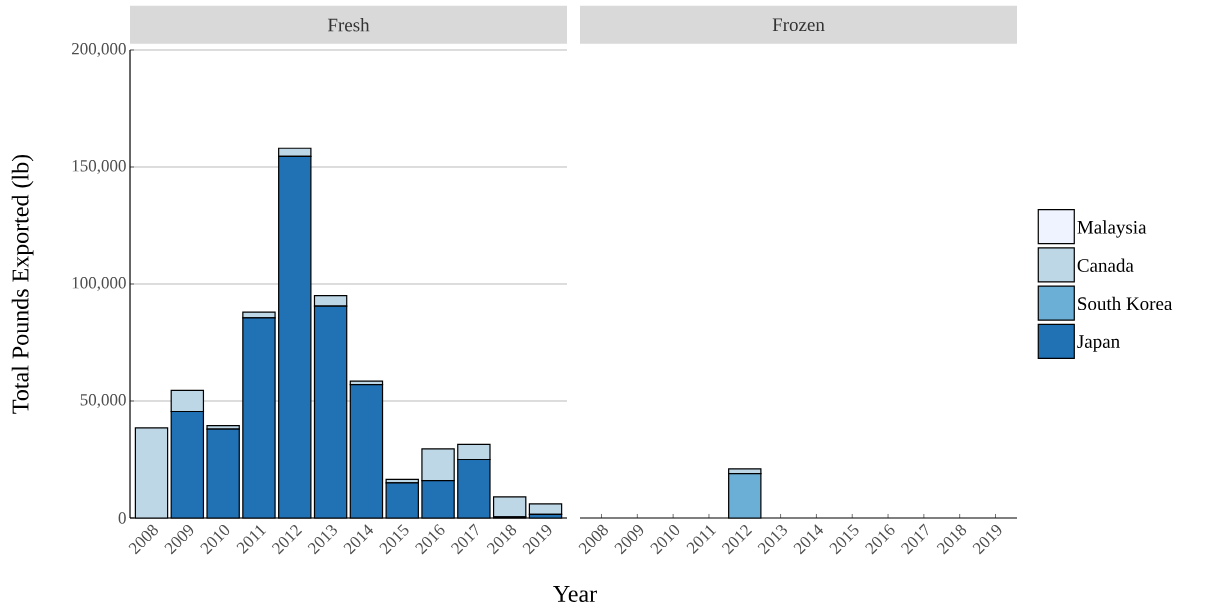 The width and height of the screenshot is (1227, 608). Describe the element at coordinates (99, 284) in the screenshot. I see `y-tick-label: 100,000` at that location.